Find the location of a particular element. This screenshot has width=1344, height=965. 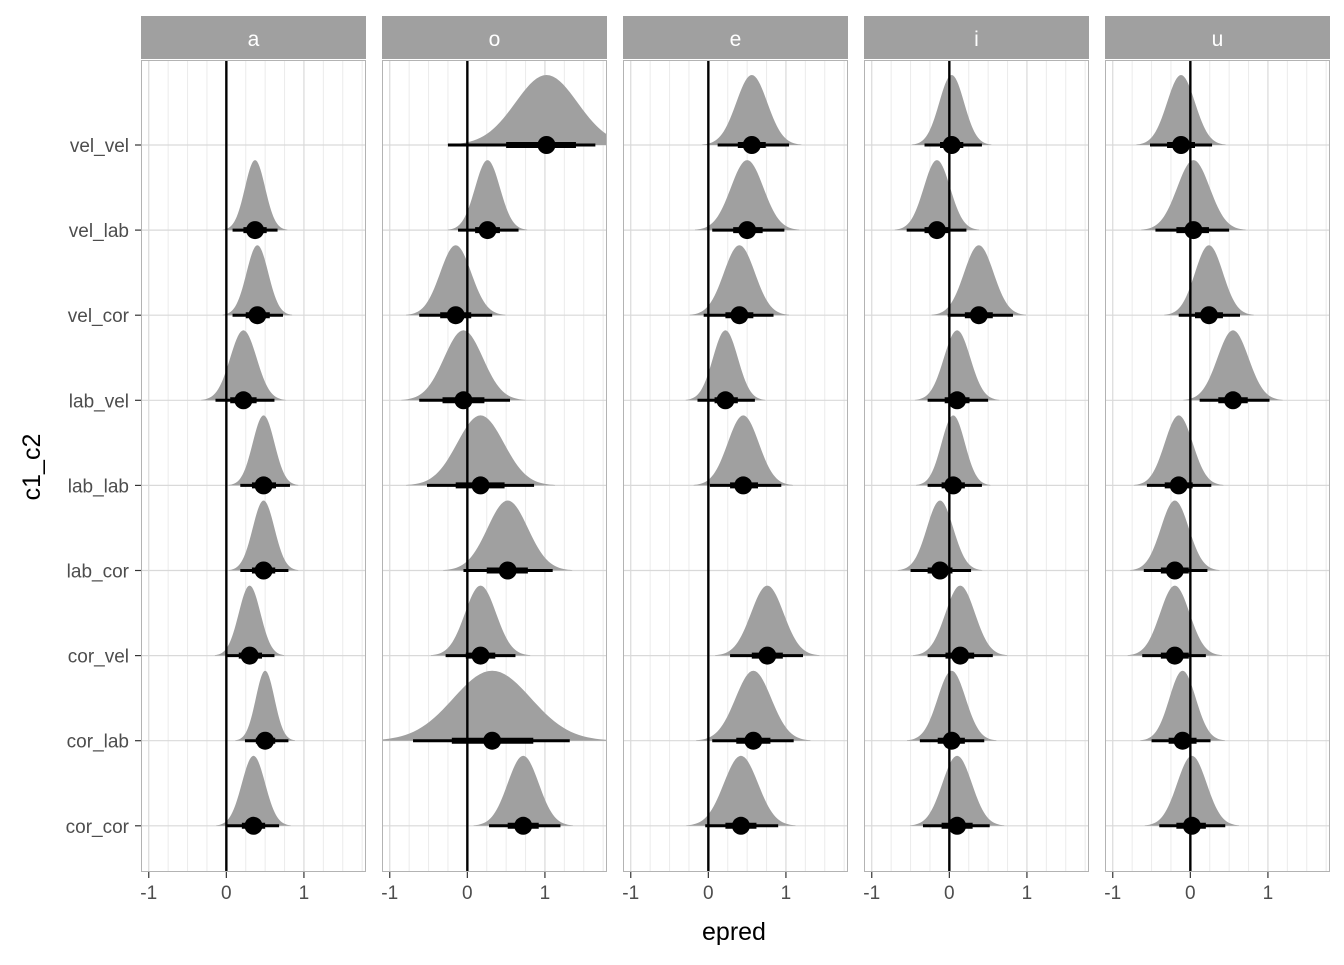

median-point-u-cor_lab is located at coordinates (1182, 740).